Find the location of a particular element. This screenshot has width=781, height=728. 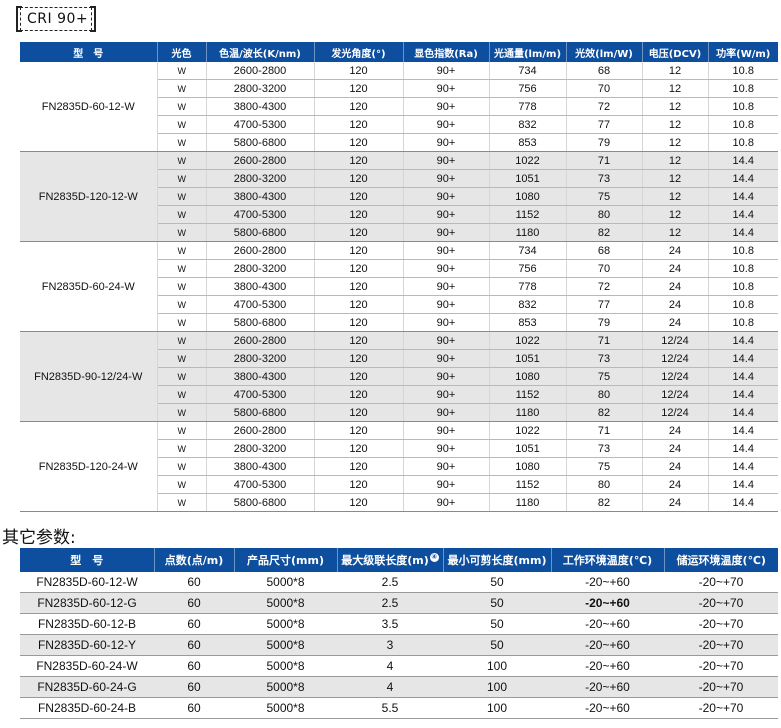

table-row: W 2800-3200 120 90+ 1051 73 12 14.4 is located at coordinates (399, 178).